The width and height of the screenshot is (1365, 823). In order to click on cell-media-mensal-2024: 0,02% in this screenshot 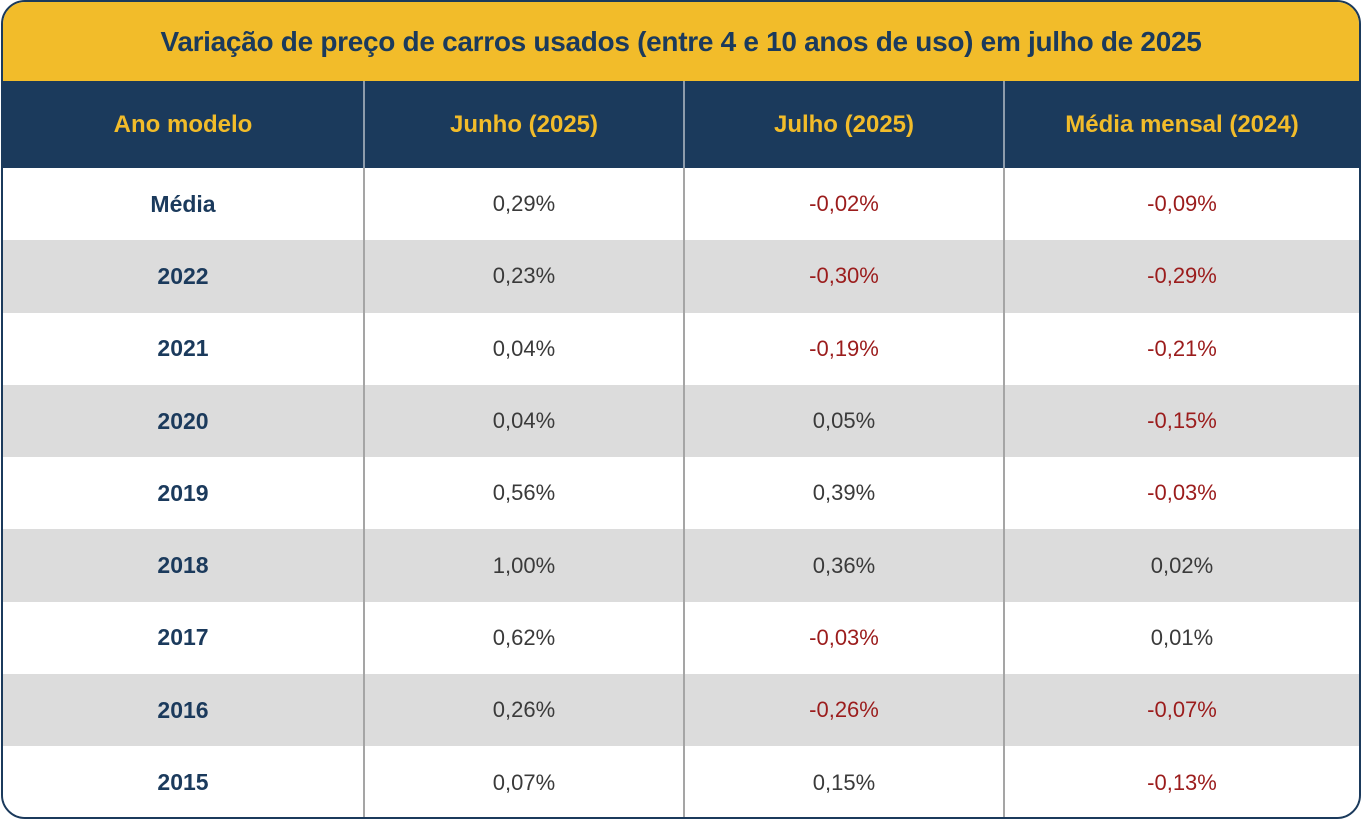, I will do `click(1181, 565)`.